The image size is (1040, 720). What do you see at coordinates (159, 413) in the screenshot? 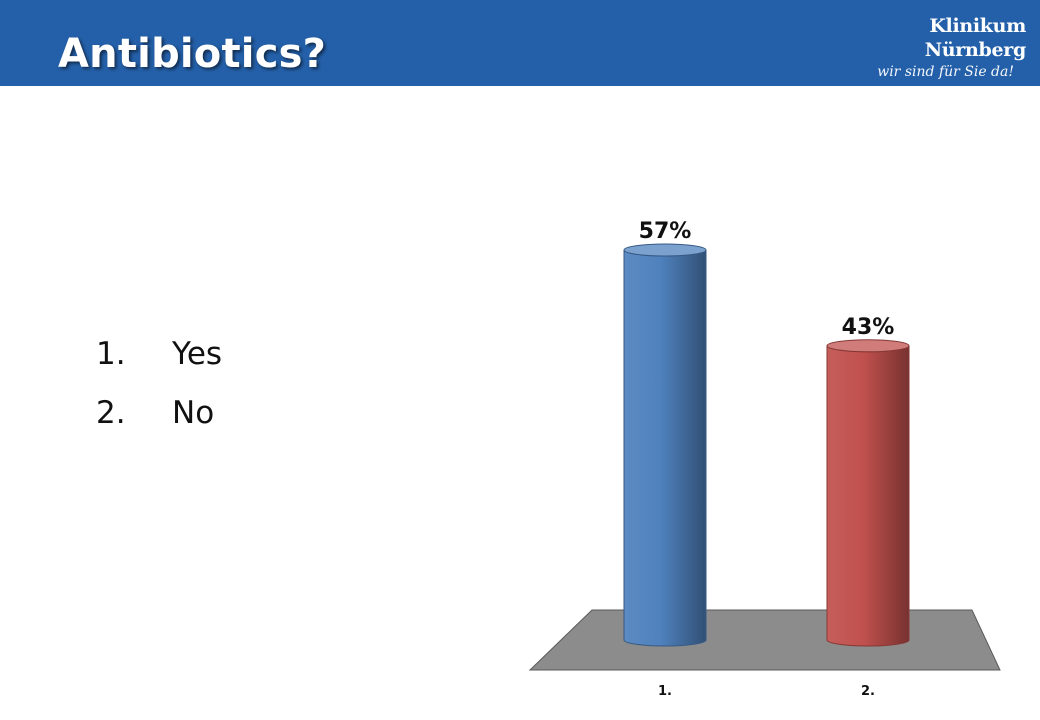
I see `answer-option-no: 2. No` at bounding box center [159, 413].